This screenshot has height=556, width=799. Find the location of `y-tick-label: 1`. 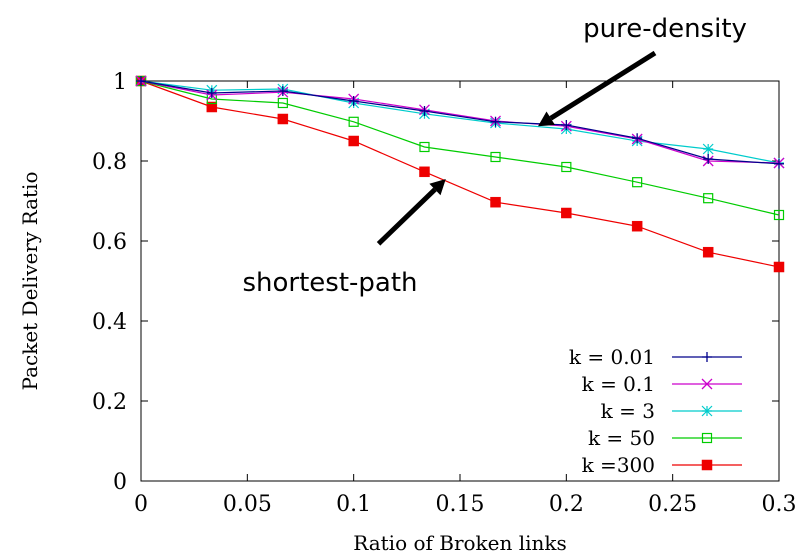

y-tick-label: 1 is located at coordinates (120, 82).